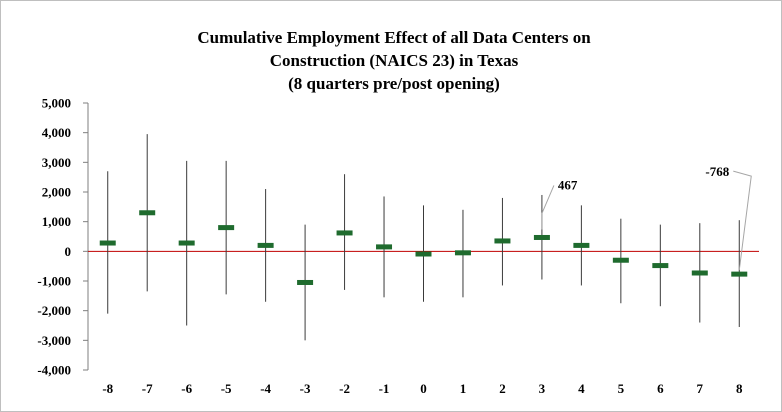  I want to click on chart-title-line-3: (8 quarters pre/post opening), so click(394, 83).